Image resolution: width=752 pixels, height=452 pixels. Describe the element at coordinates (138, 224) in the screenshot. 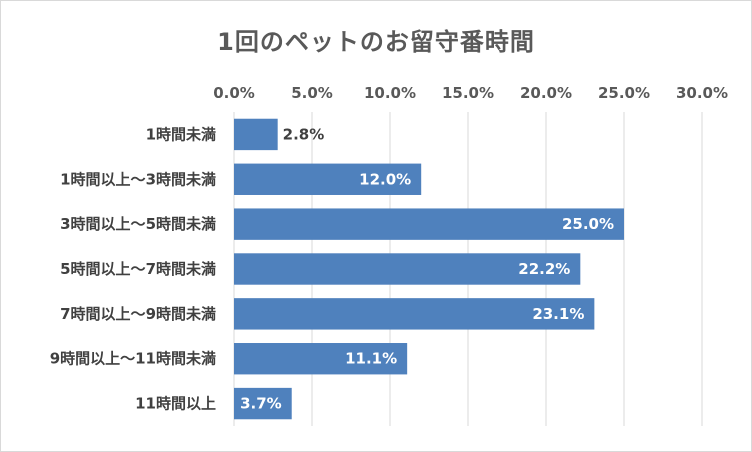

I see `category-label: 3時間以上～5時間未満` at that location.